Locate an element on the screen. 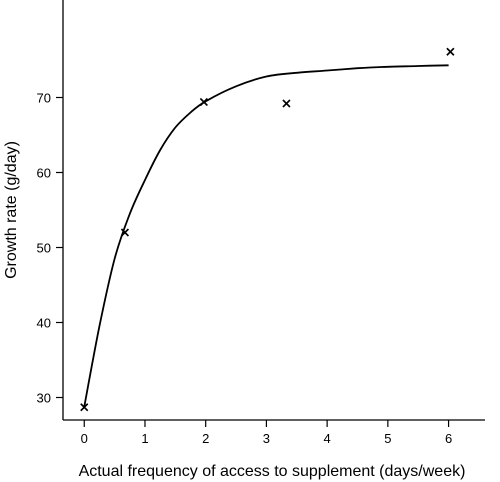 The height and width of the screenshot is (482, 500). y-tick-label: 30 is located at coordinates (44, 398).